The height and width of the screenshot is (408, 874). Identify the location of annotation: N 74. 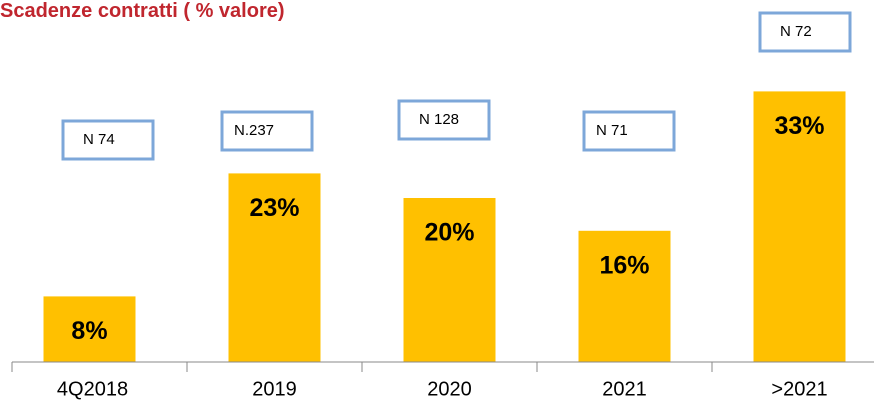
(99, 139).